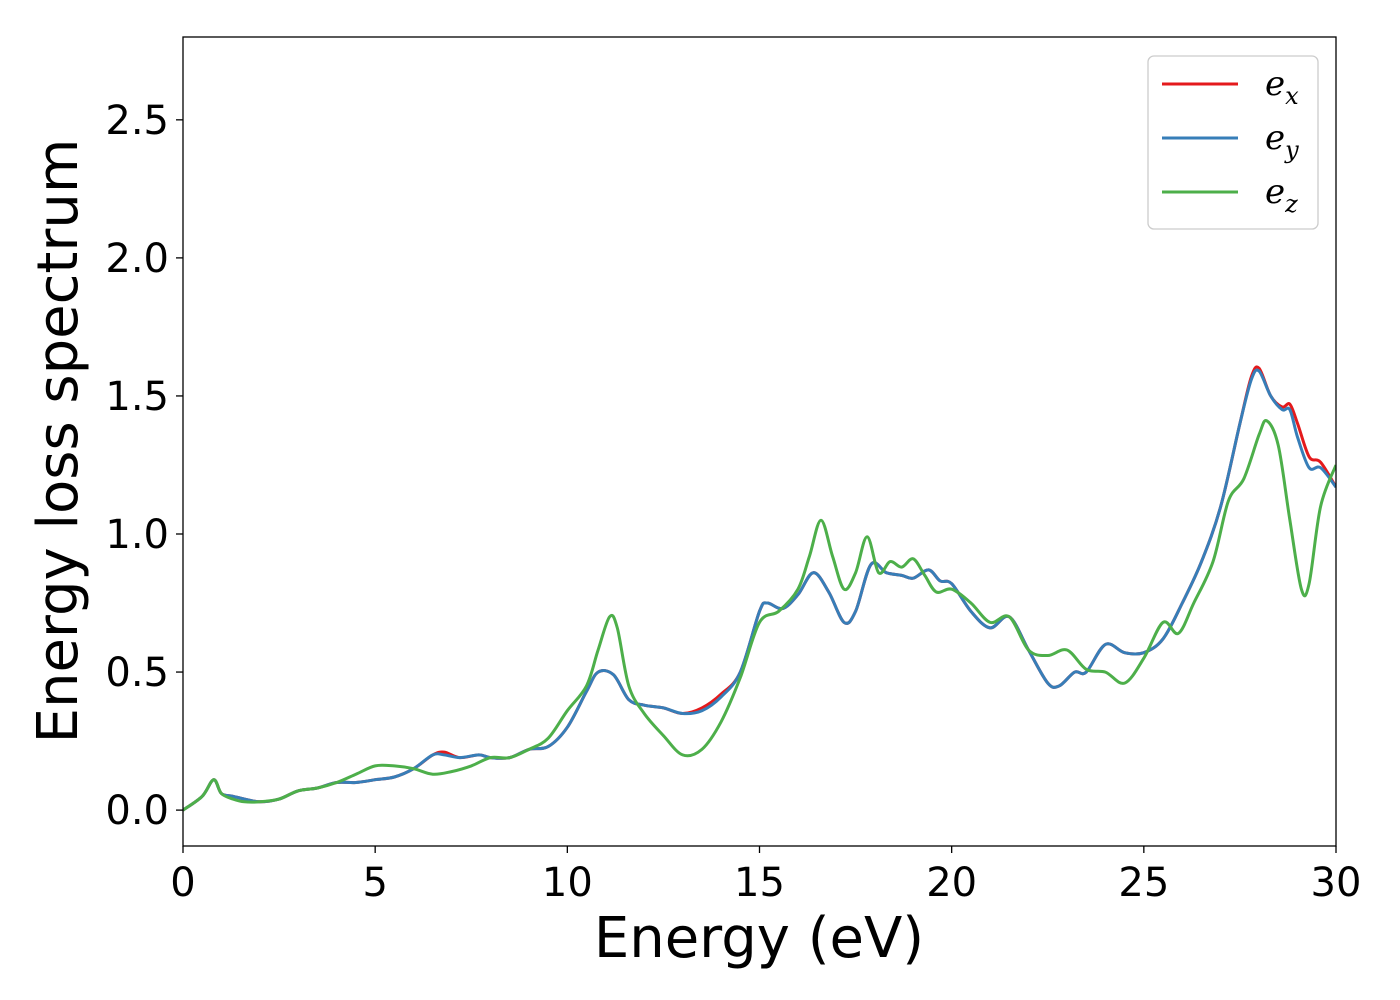 The image size is (1400, 1000). What do you see at coordinates (567, 883) in the screenshot?
I see `x-tick-label: 10` at bounding box center [567, 883].